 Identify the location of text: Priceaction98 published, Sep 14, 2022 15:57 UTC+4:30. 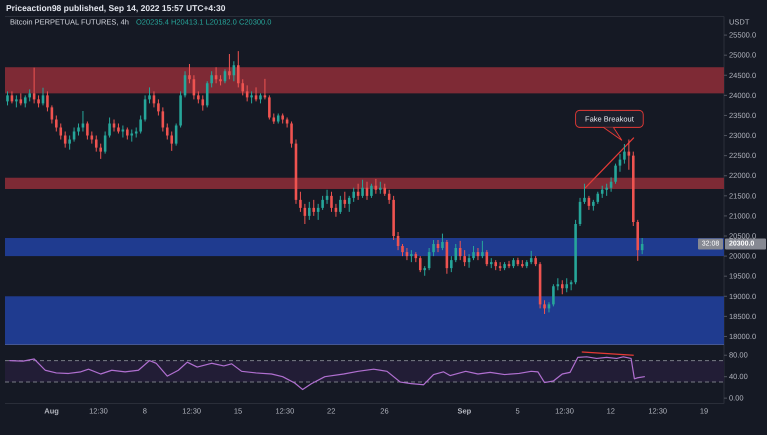
(116, 8).